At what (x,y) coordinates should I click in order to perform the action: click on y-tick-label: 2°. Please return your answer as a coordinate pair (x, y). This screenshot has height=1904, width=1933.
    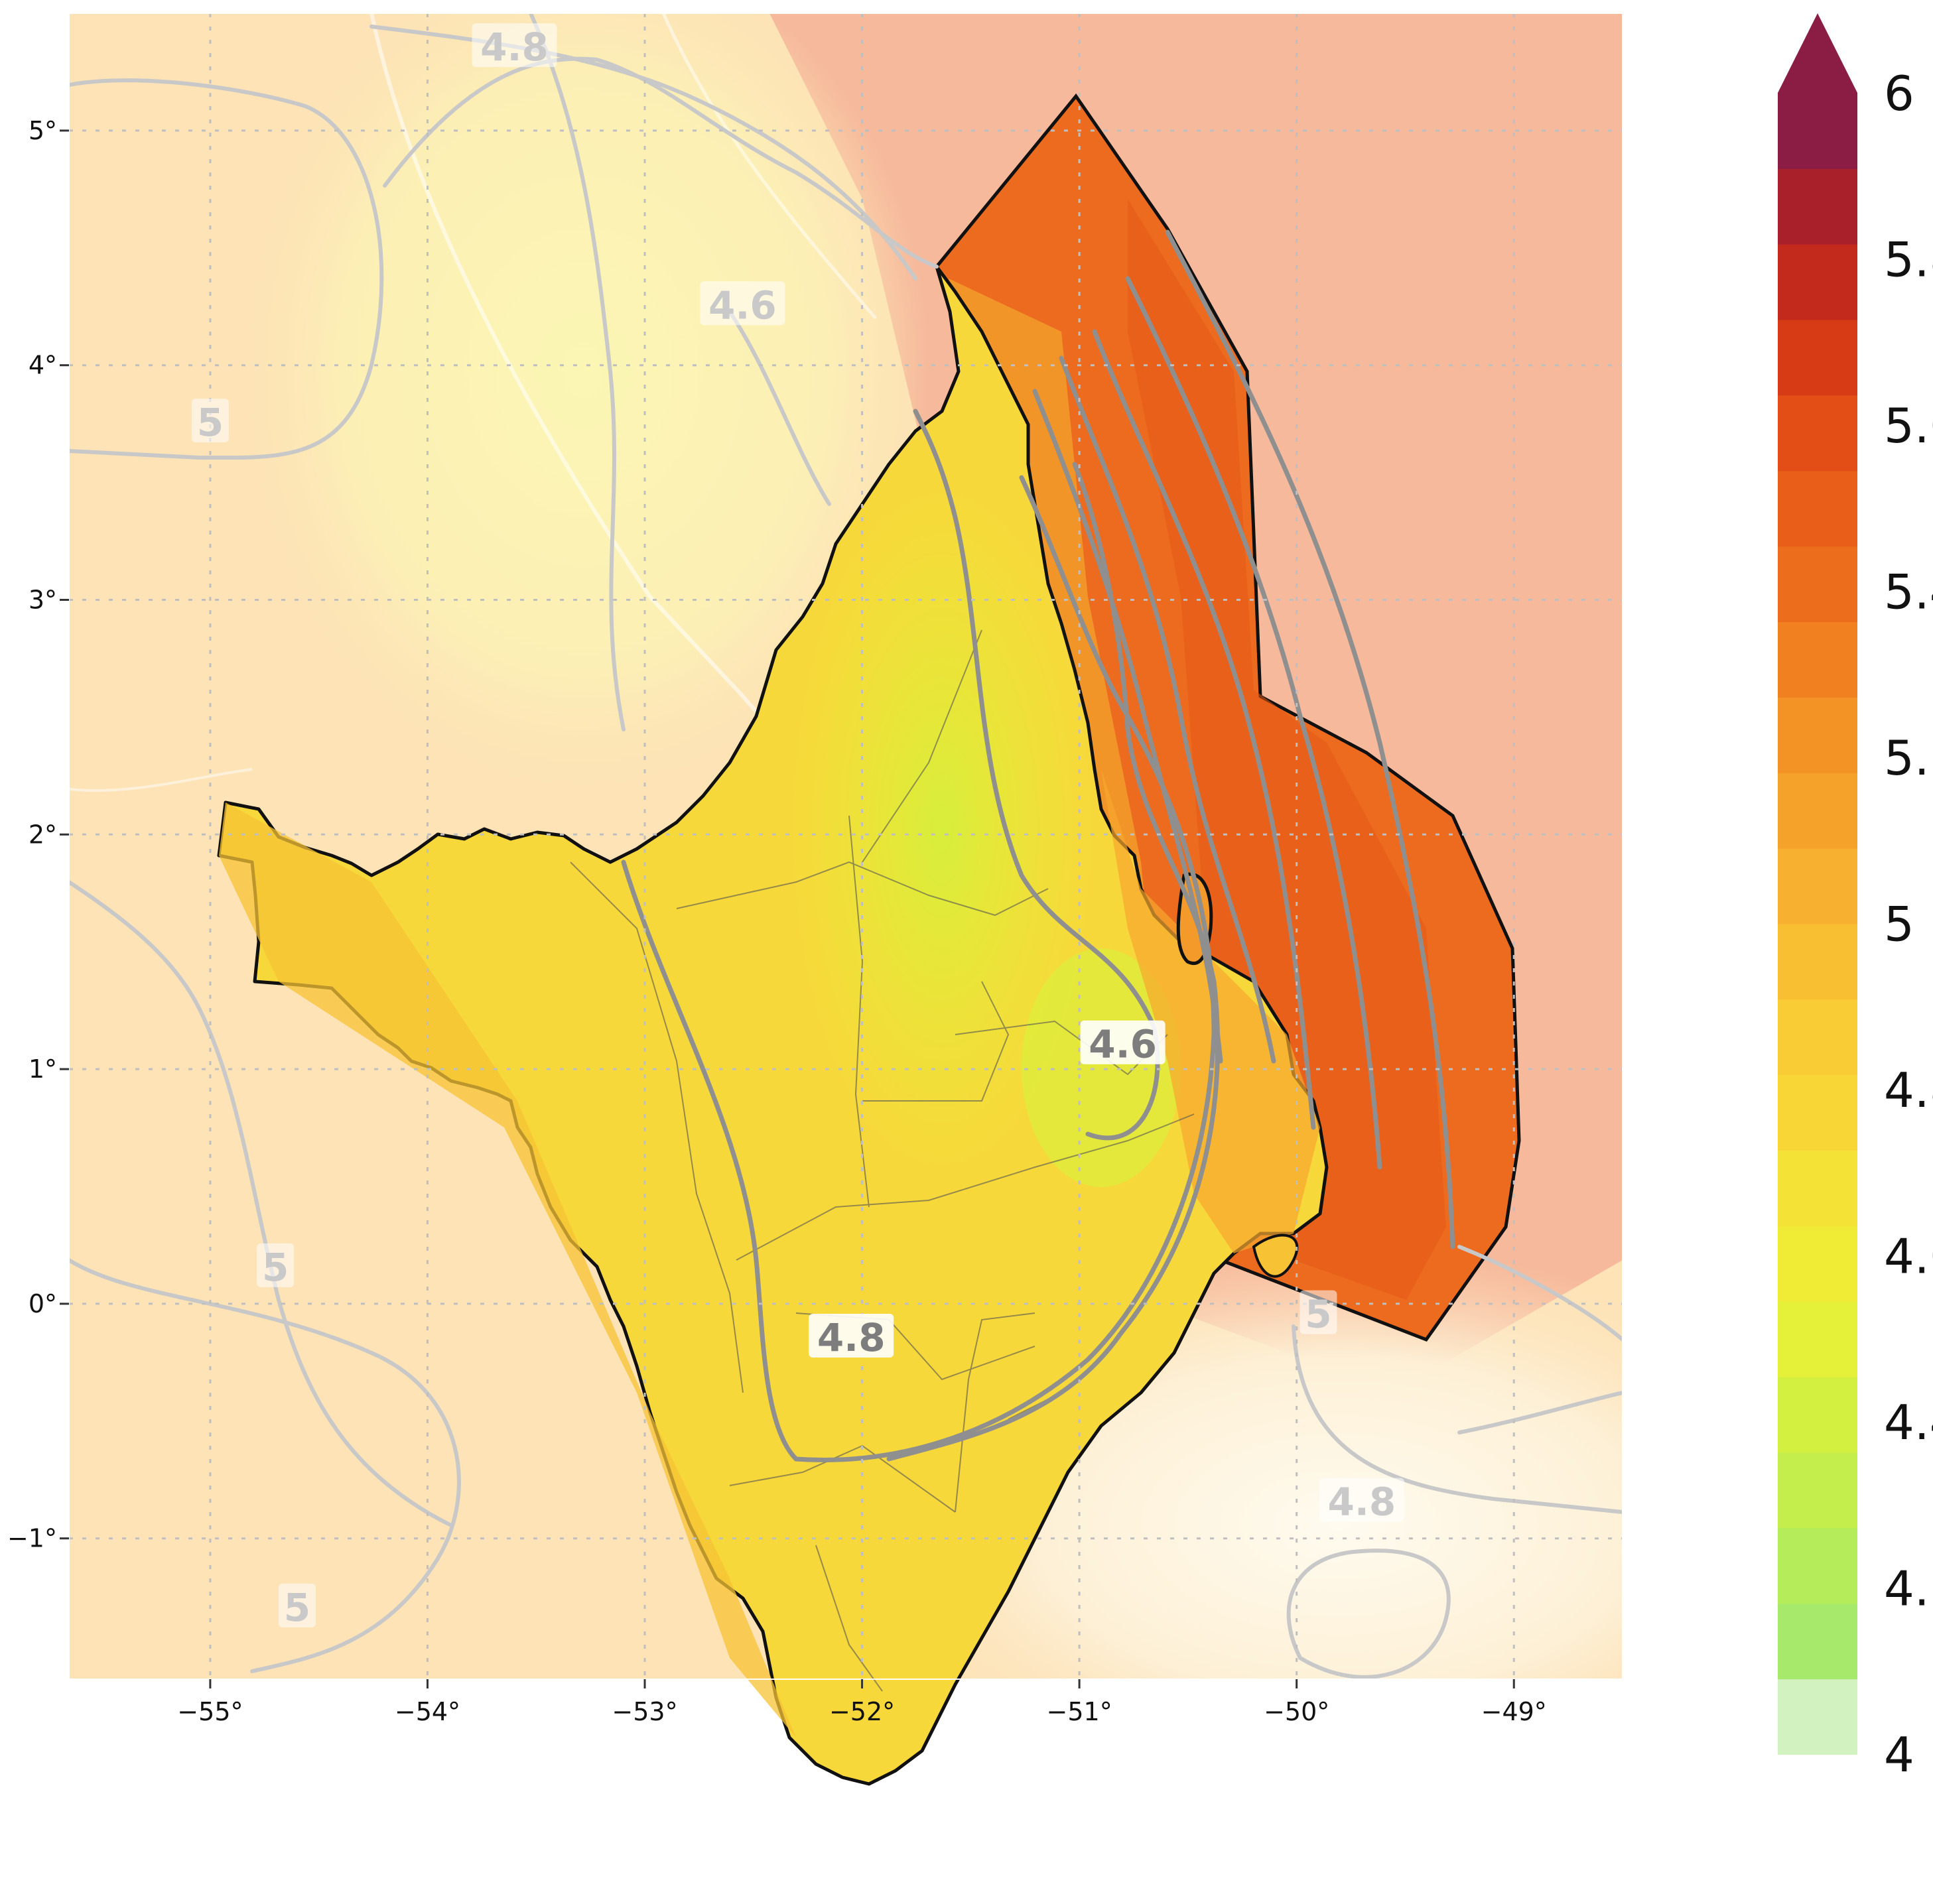
    Looking at the image, I should click on (43, 834).